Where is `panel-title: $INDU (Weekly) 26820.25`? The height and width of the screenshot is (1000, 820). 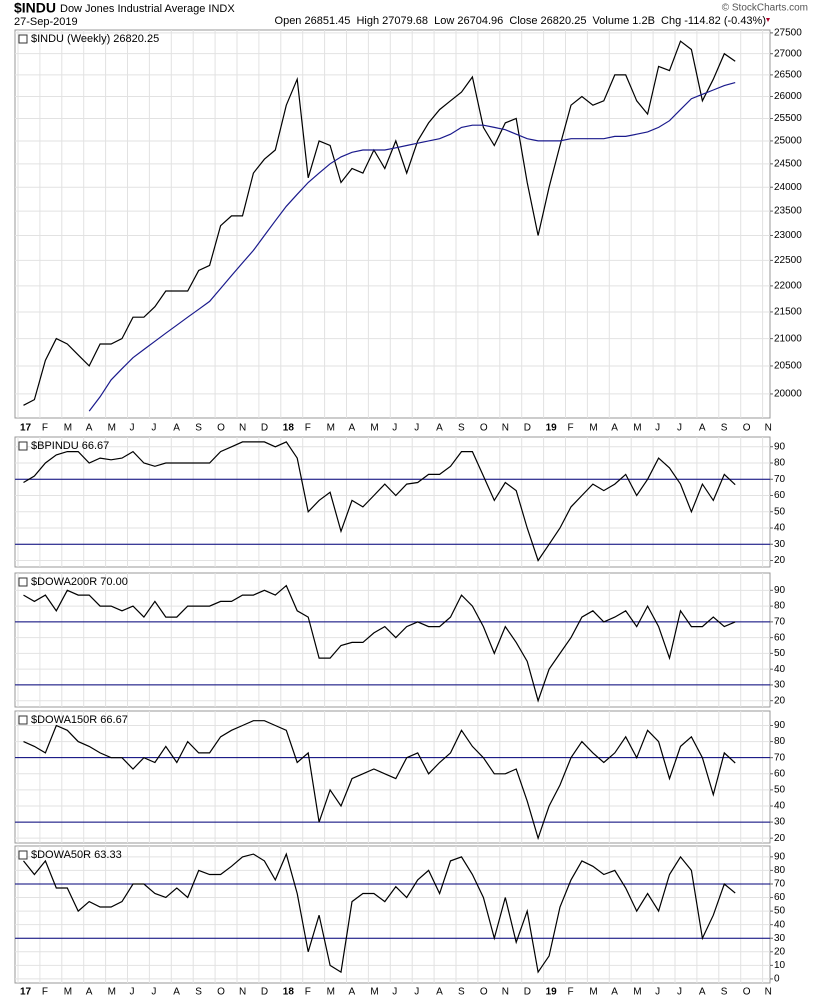 panel-title: $INDU (Weekly) 26820.25 is located at coordinates (95, 39).